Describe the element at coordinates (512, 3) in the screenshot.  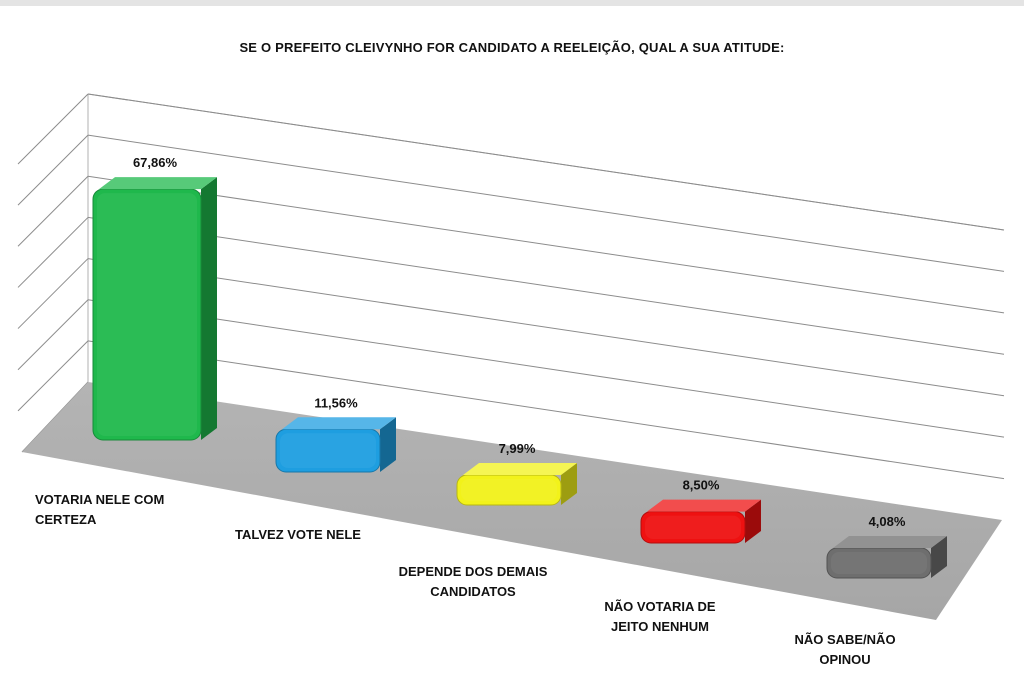
I see `top-strip` at that location.